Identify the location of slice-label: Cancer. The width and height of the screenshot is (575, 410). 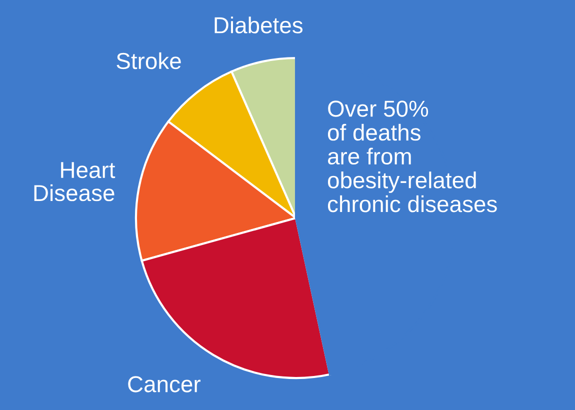
(164, 384).